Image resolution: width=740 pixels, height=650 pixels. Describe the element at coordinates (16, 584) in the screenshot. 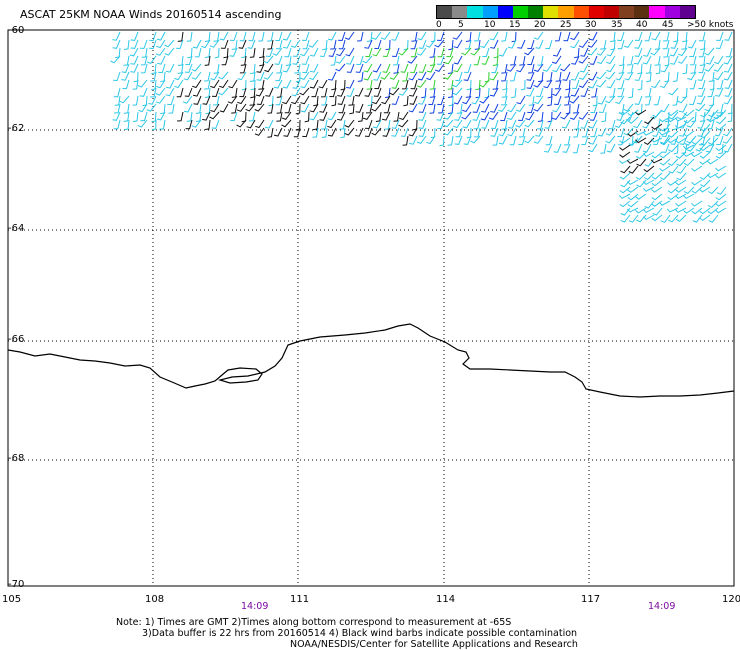

I see `lat-label: -70` at that location.